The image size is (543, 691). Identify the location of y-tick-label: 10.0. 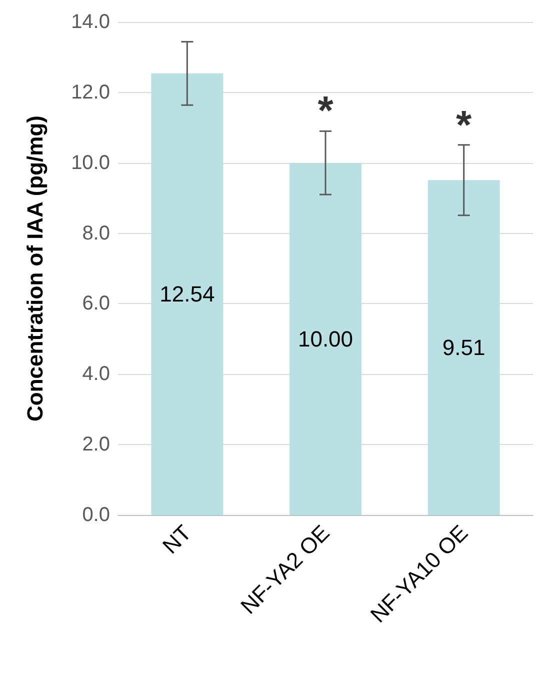
(90, 163).